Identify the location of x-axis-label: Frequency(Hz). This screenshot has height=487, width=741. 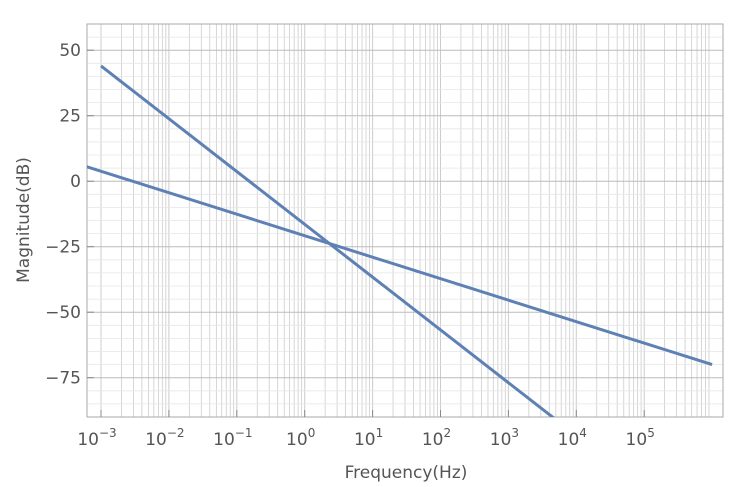
(406, 473).